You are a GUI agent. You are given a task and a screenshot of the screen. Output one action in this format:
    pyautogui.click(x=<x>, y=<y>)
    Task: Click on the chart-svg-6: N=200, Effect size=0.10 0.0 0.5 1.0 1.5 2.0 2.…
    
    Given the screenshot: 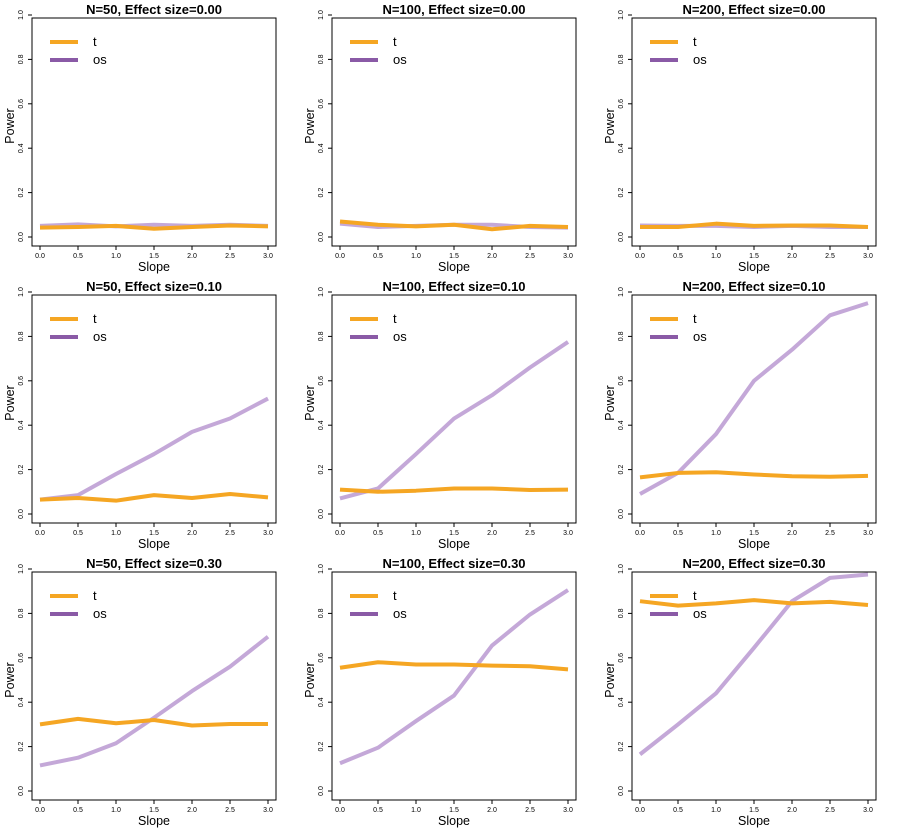 What is the action you would take?
    pyautogui.click(x=740, y=415)
    